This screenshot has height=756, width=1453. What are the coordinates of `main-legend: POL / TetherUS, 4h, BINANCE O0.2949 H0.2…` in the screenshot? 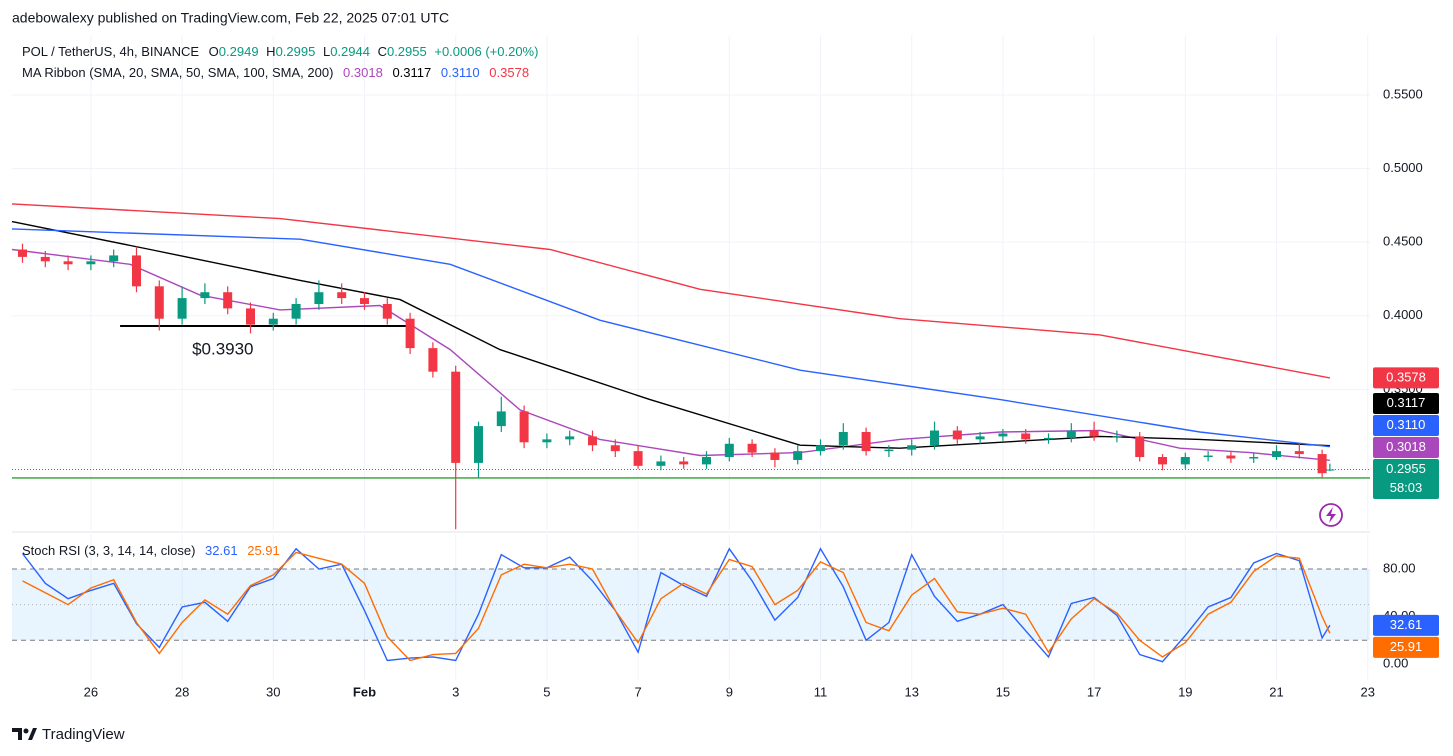 It's located at (280, 51).